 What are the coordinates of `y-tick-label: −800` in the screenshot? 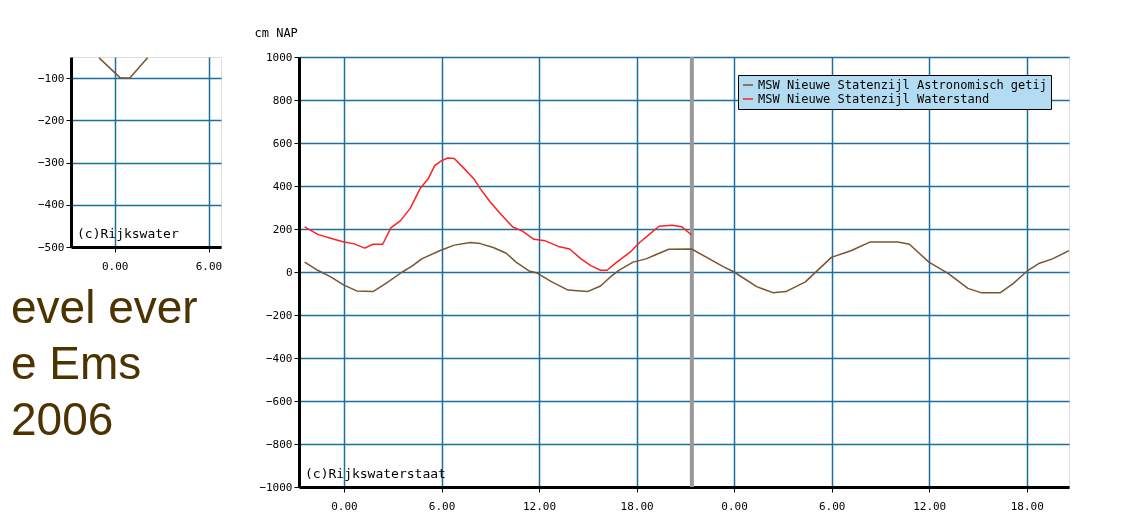 It's located at (279, 444).